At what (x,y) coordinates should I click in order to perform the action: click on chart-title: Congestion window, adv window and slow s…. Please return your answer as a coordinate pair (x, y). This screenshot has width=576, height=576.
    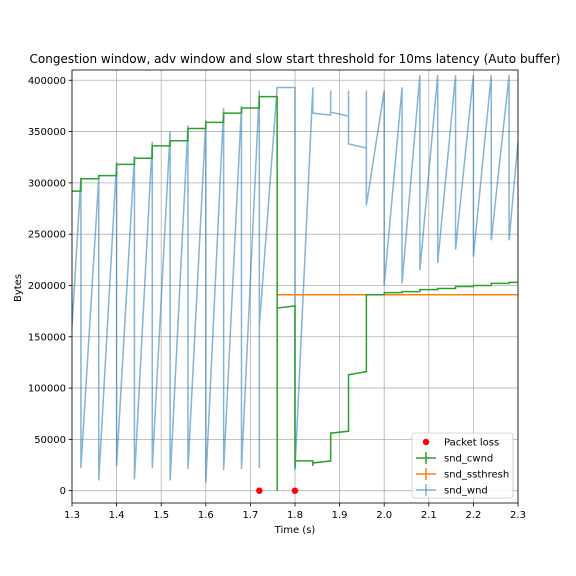
    Looking at the image, I should click on (295, 59).